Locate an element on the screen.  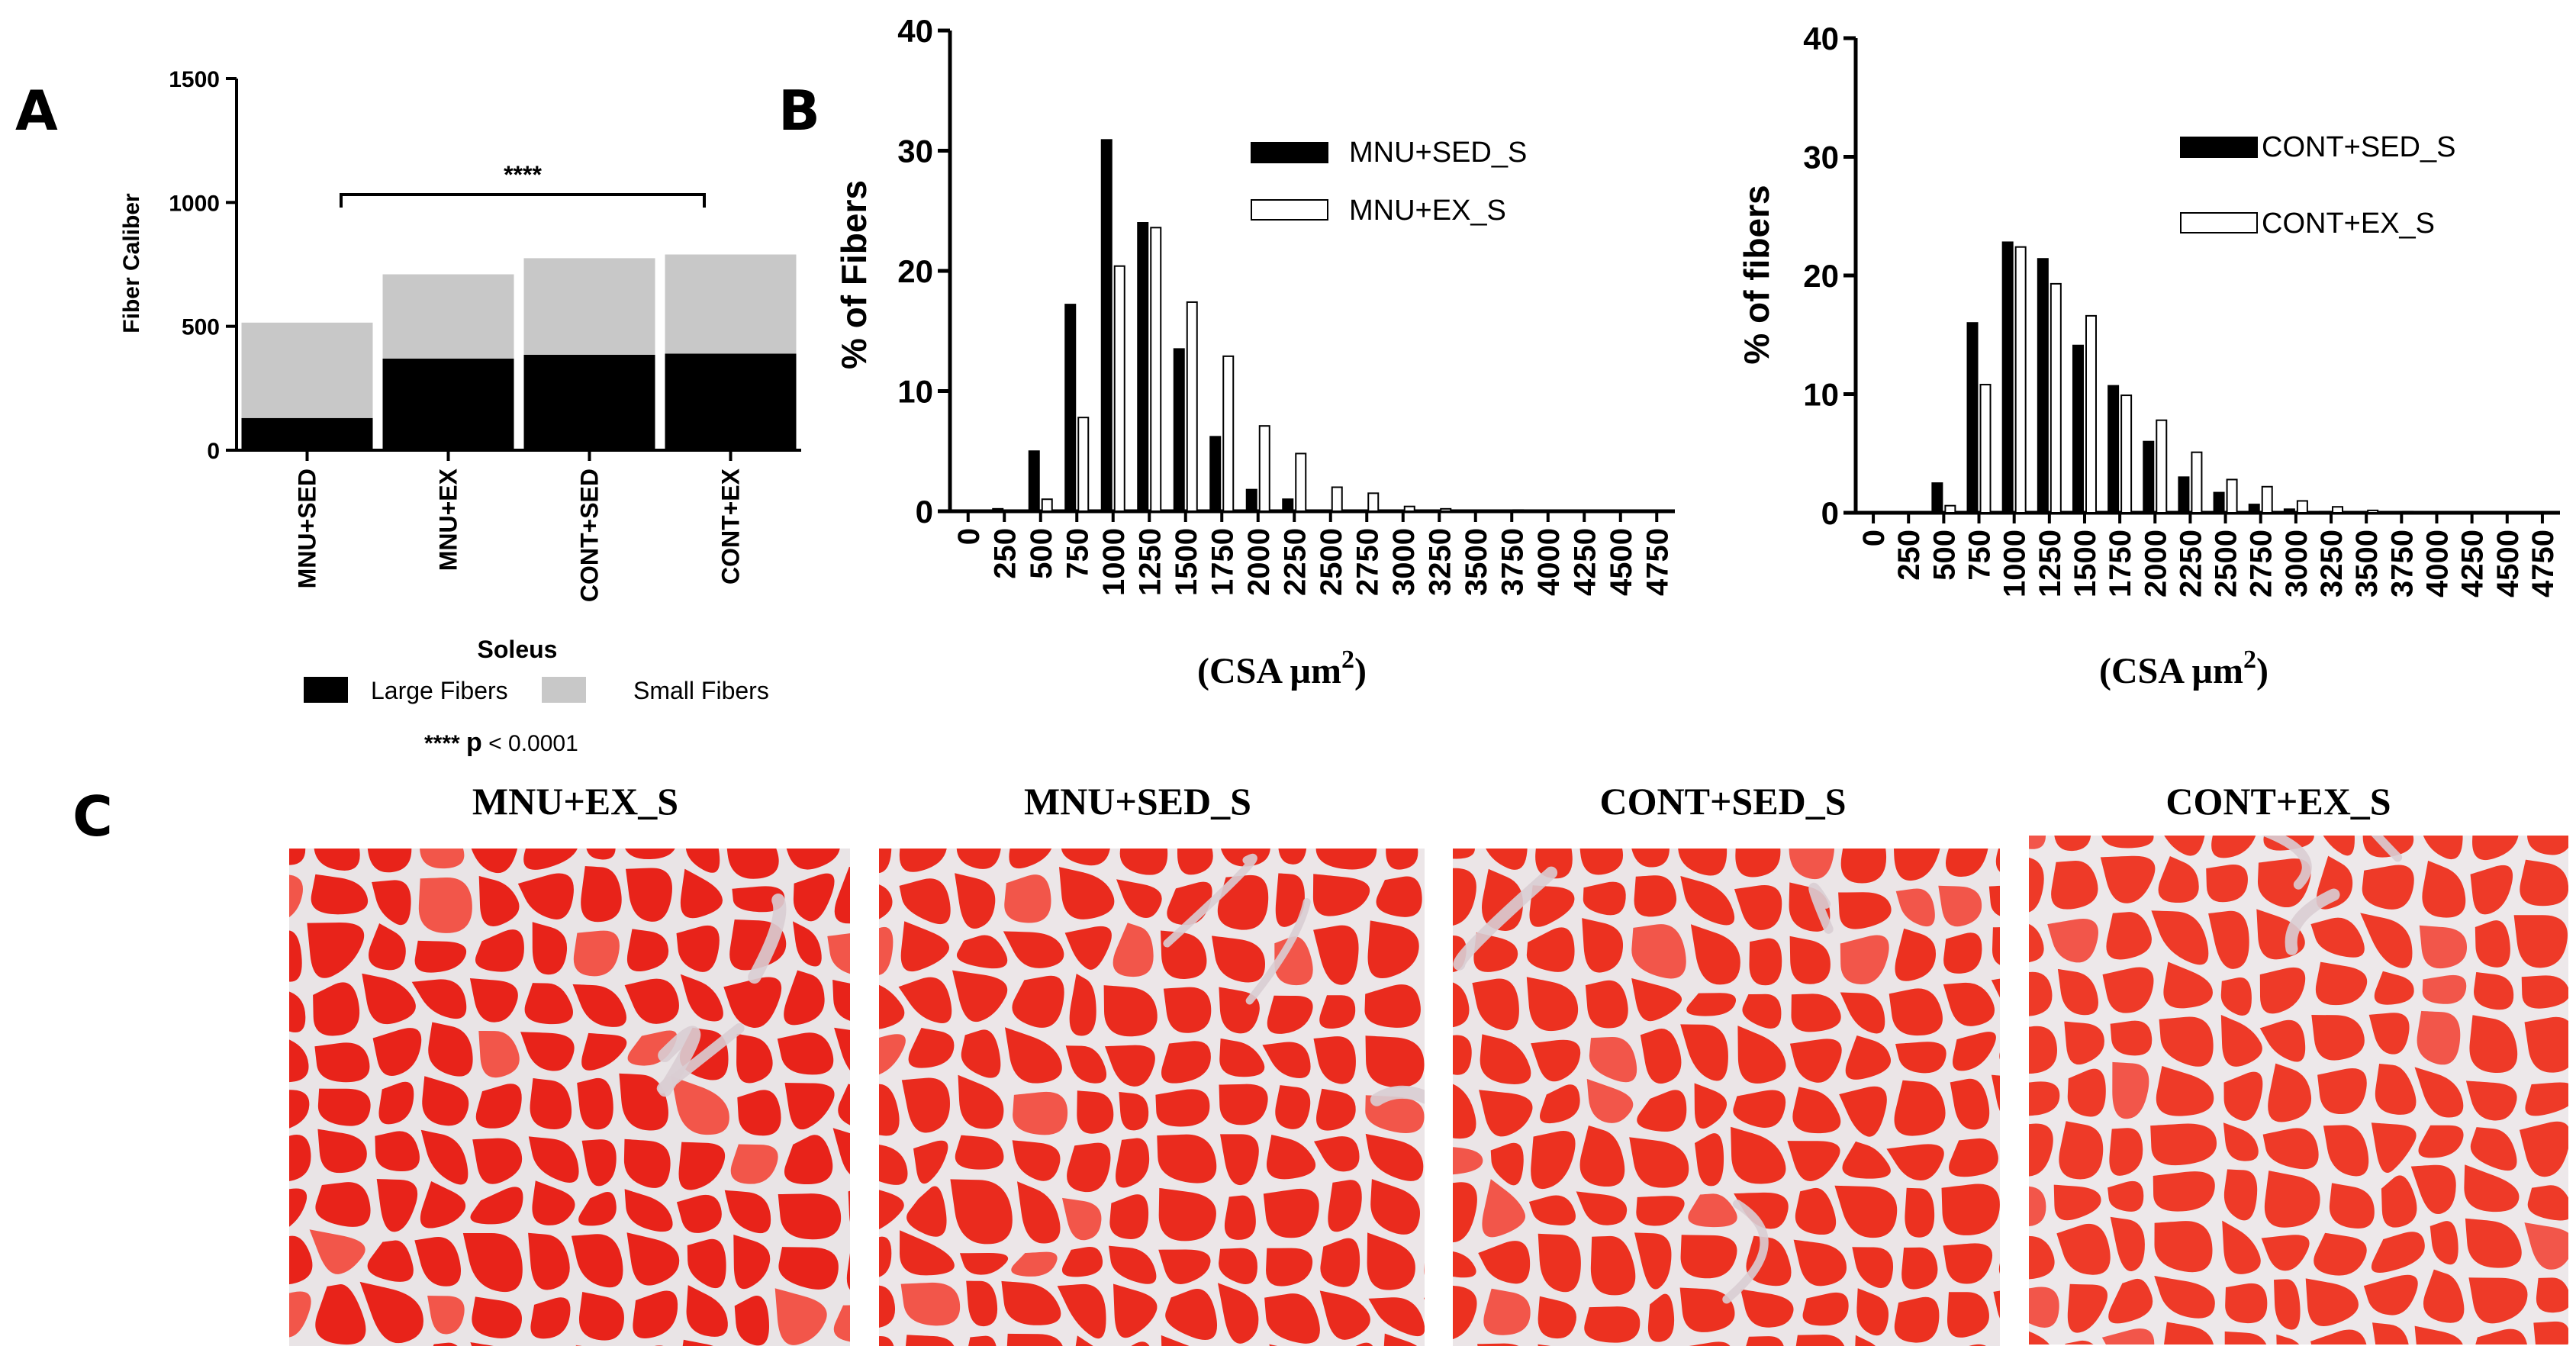
micrograph-title-mnu-ex: MNU+EX_S is located at coordinates (575, 801).